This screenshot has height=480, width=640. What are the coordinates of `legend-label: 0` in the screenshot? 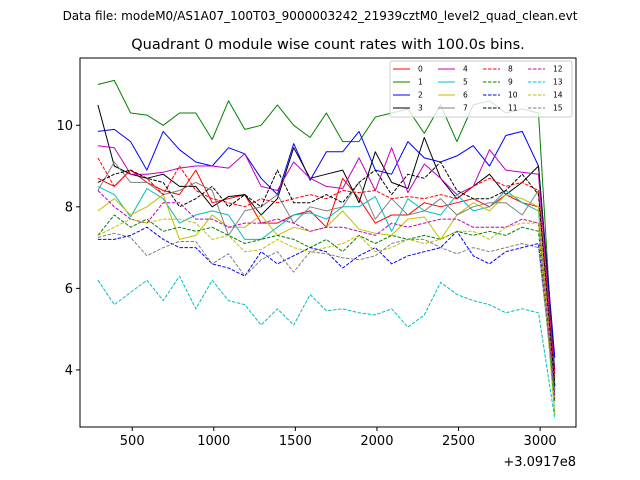 It's located at (420, 69).